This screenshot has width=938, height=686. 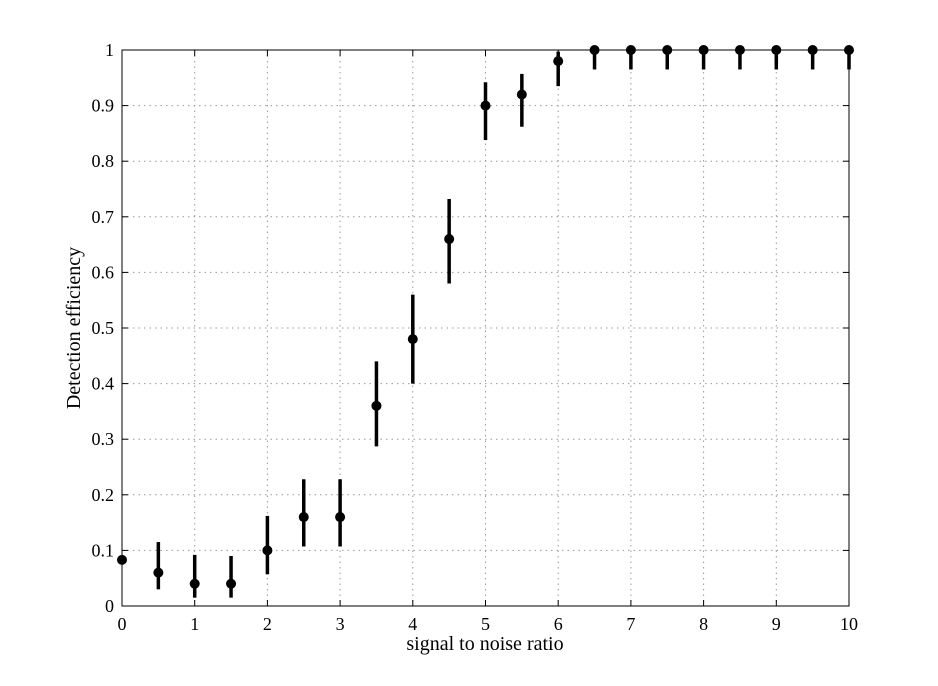 I want to click on y-tick-label: 0.3, so click(x=103, y=439).